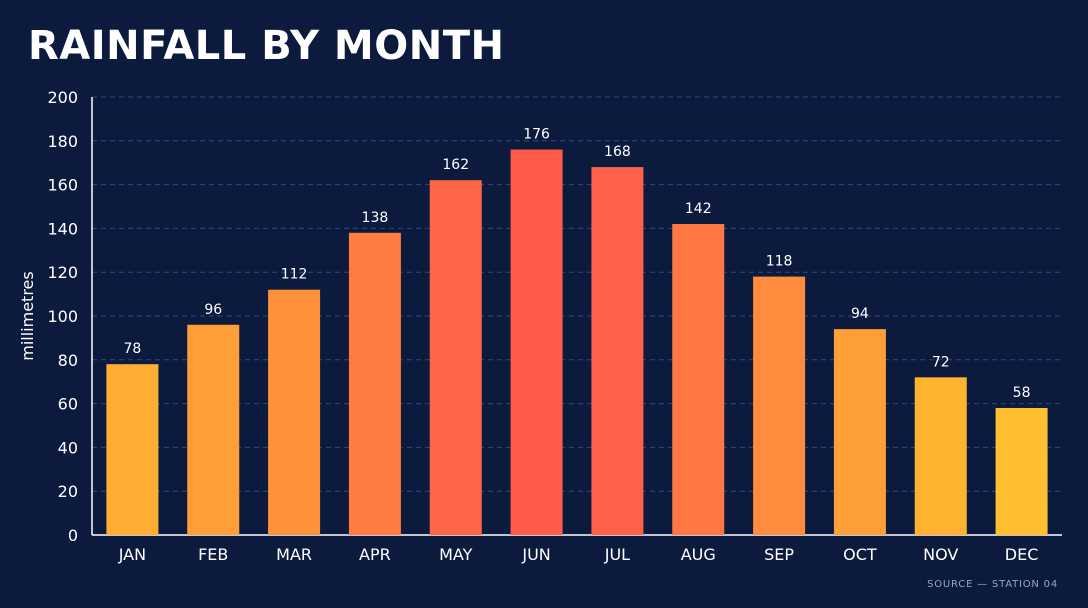  I want to click on bar-value-label: 162, so click(455, 165).